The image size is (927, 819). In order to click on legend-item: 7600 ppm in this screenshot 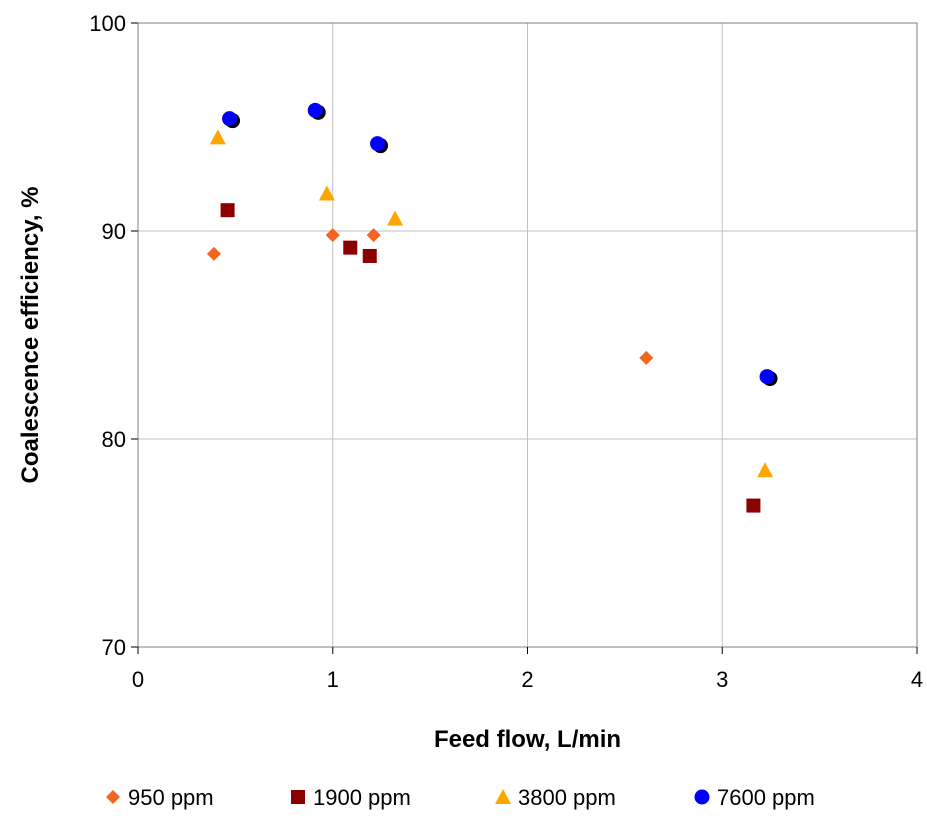, I will do `click(754, 797)`.